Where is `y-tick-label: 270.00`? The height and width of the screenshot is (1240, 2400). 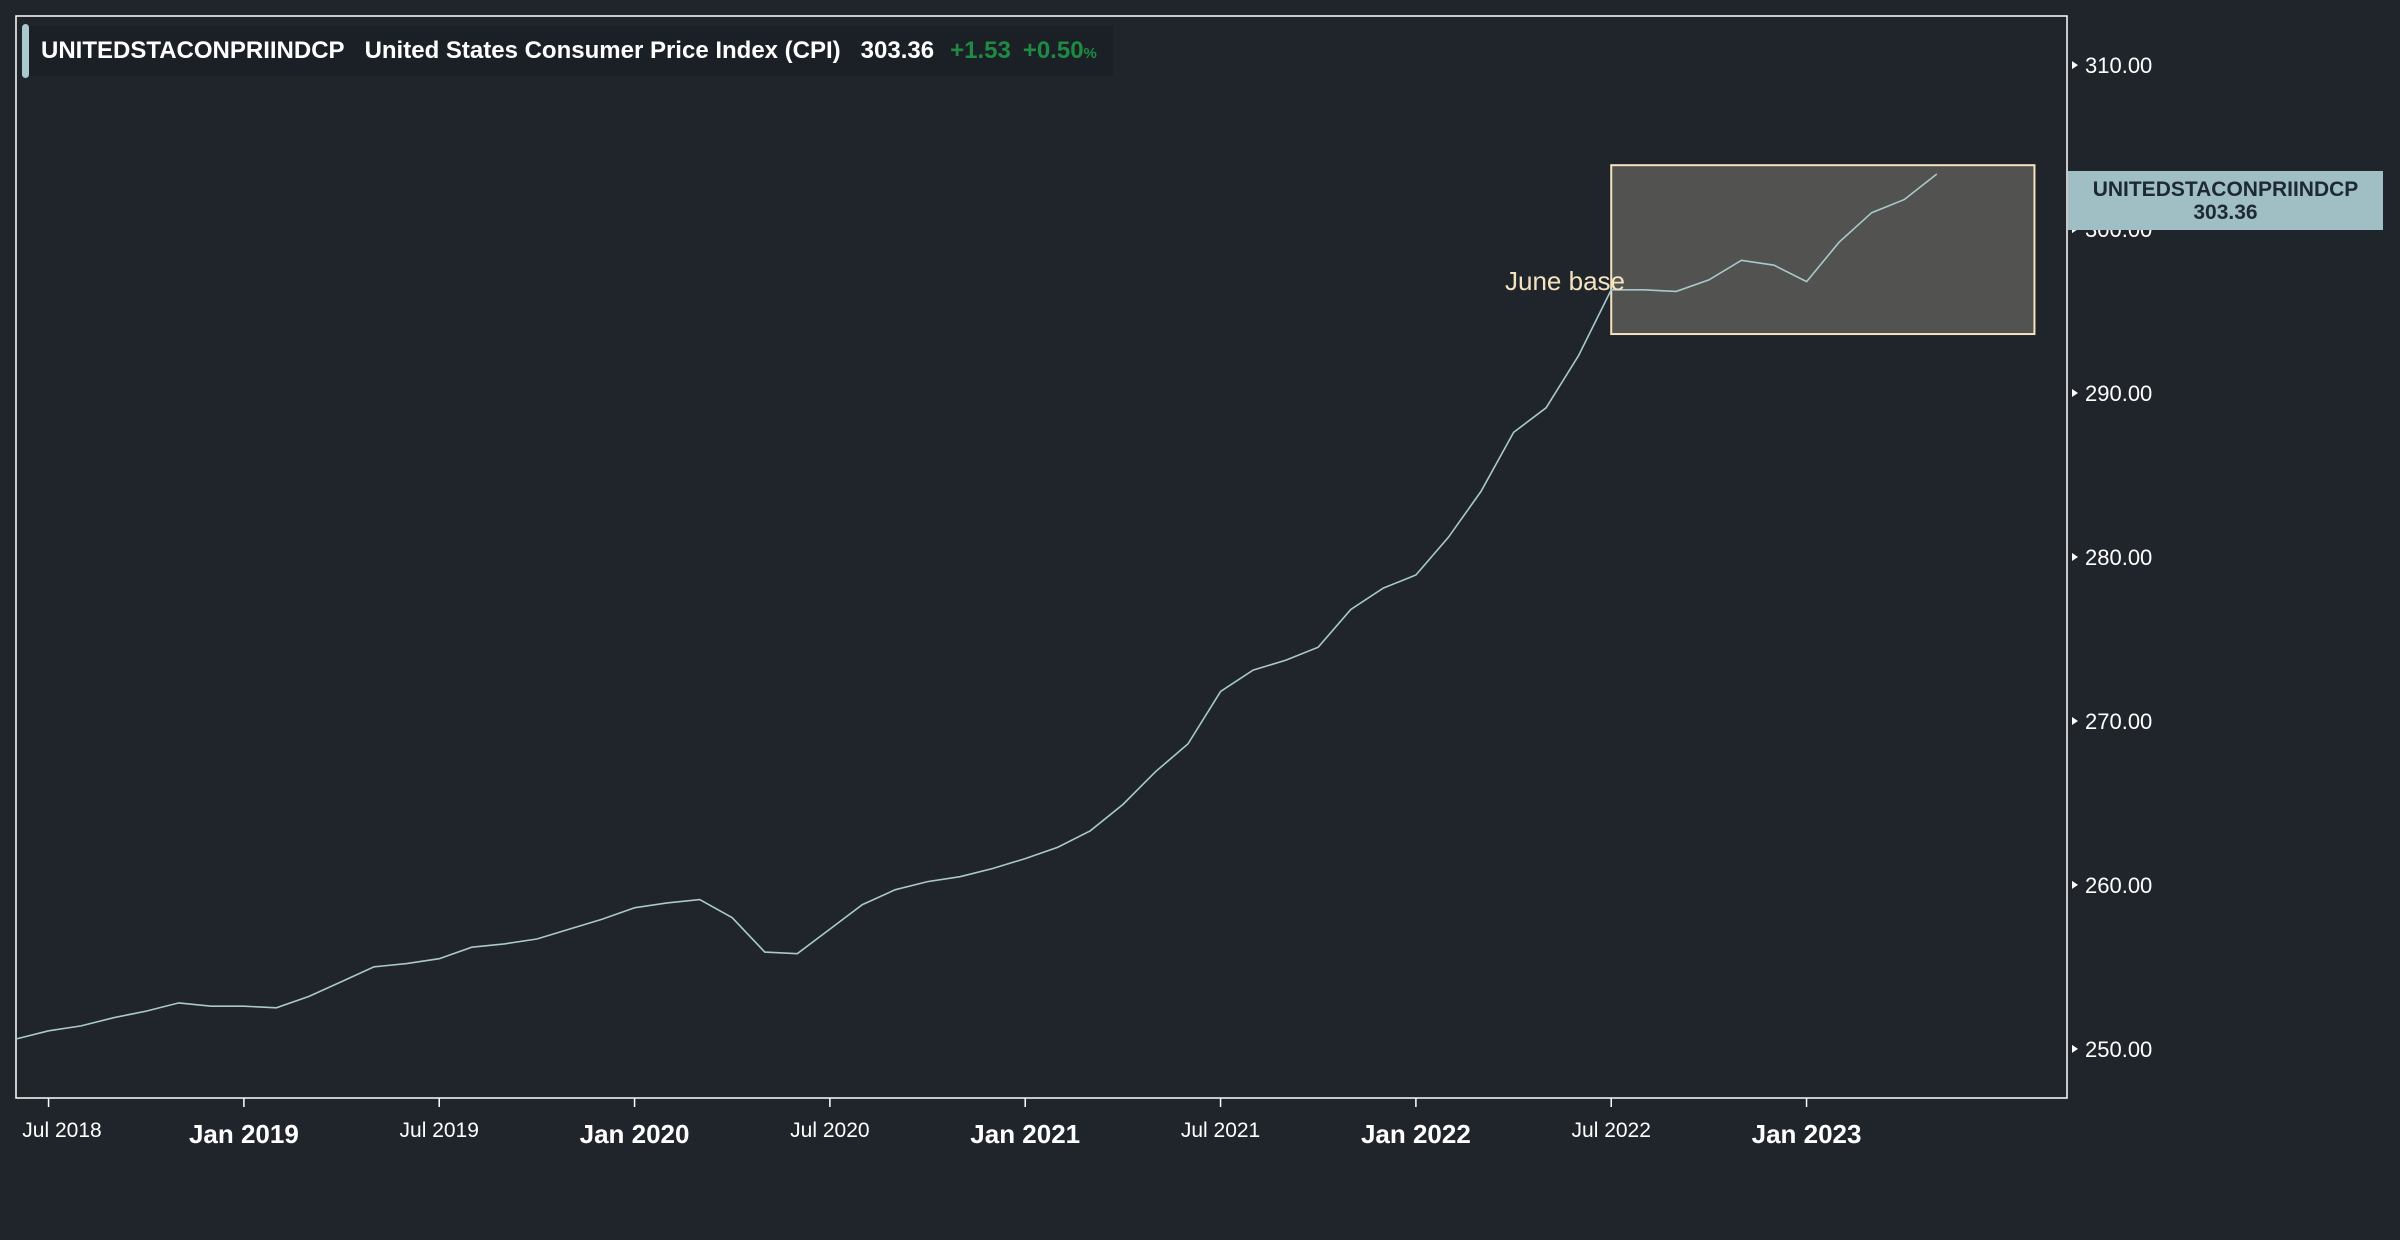 y-tick-label: 270.00 is located at coordinates (2118, 721).